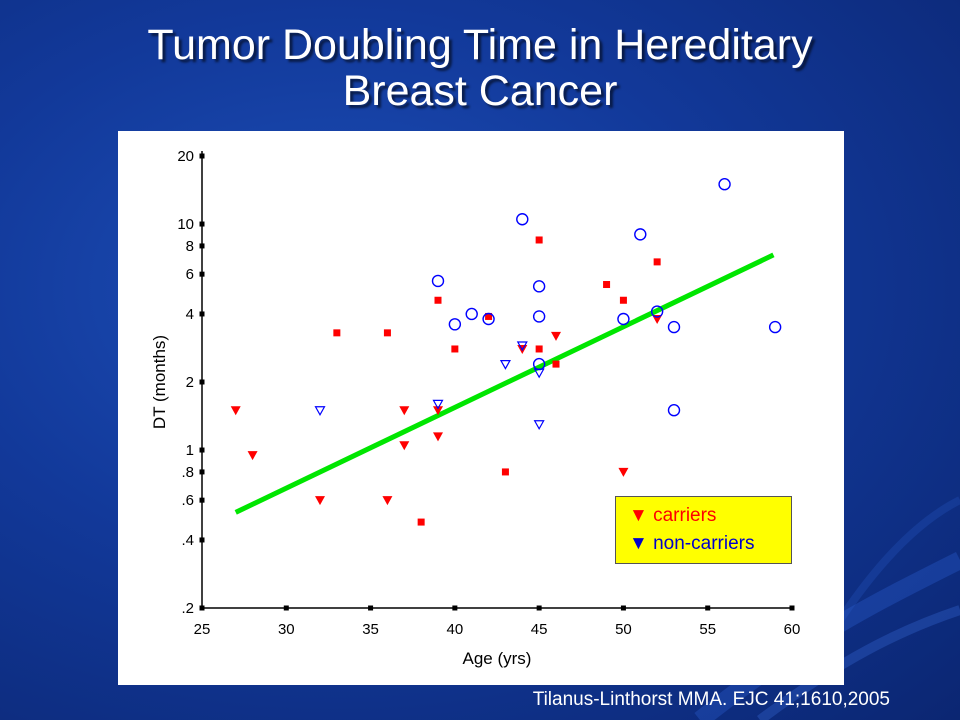  Describe the element at coordinates (623, 629) in the screenshot. I see `x-tick-label: 50` at that location.